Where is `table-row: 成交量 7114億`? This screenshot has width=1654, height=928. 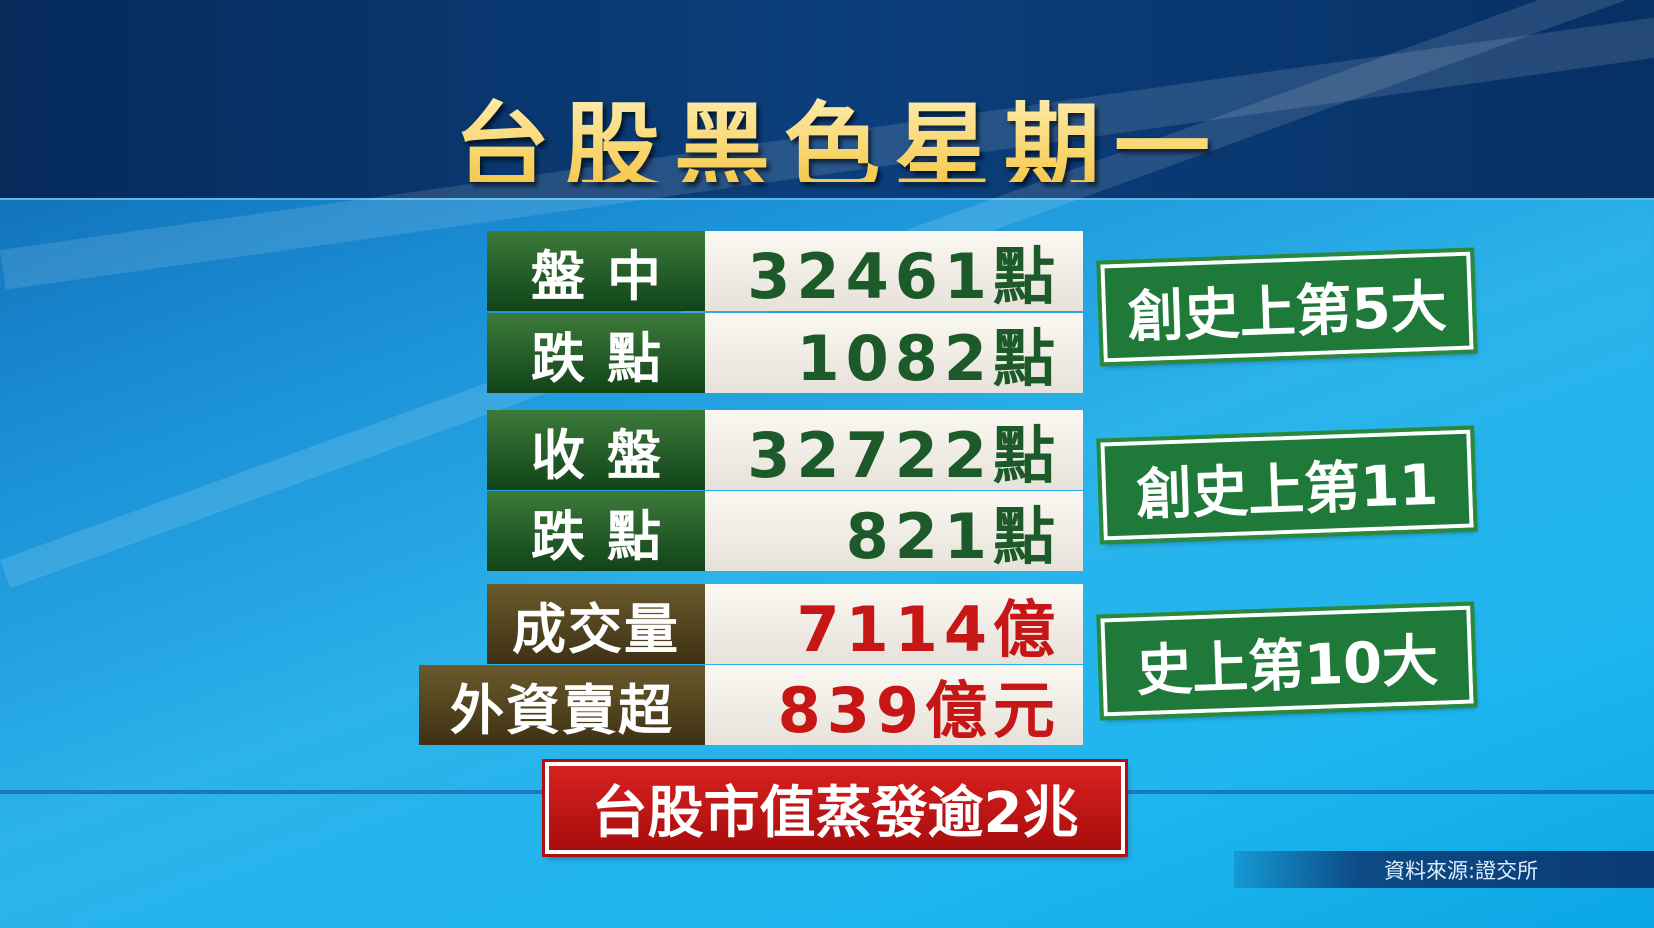
table-row: 成交量 7114億 is located at coordinates (785, 625).